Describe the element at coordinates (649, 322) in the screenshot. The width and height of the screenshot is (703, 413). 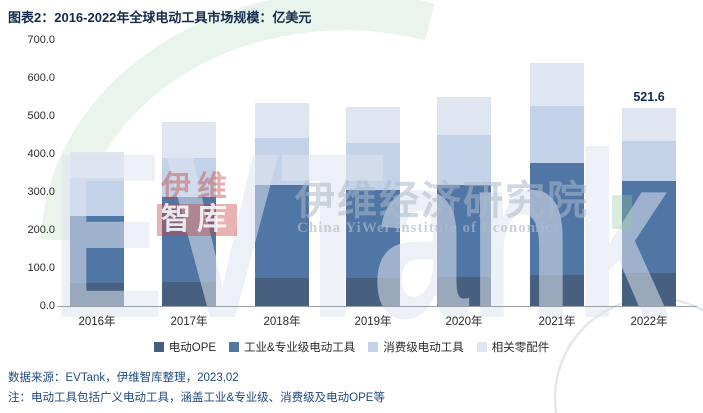
I see `x-axis-label: 2022年` at that location.